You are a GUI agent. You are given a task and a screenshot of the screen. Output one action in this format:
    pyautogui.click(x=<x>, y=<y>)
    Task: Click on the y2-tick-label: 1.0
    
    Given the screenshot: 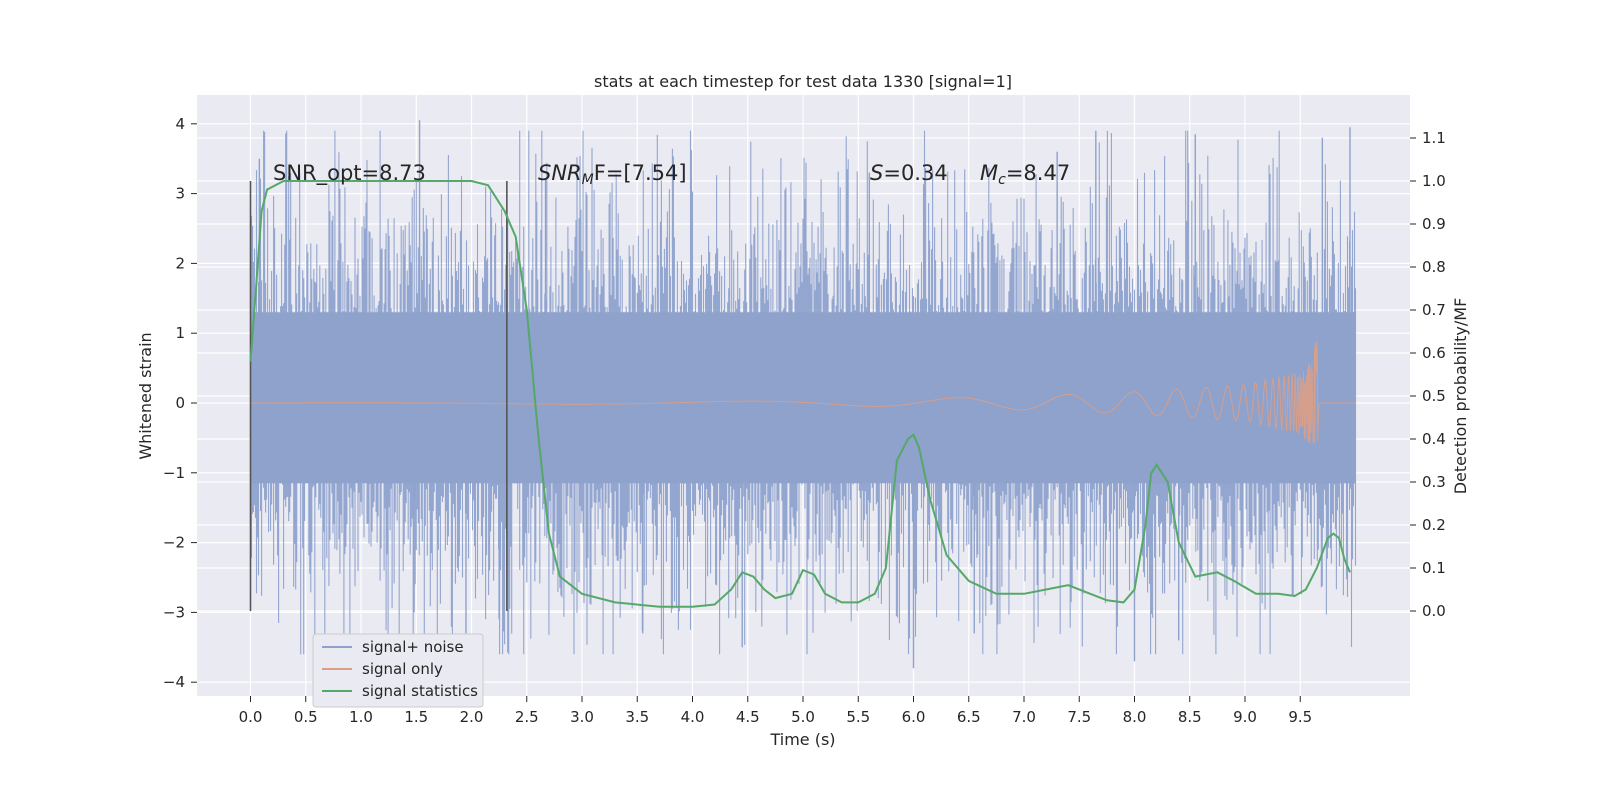 What is the action you would take?
    pyautogui.click(x=1434, y=181)
    